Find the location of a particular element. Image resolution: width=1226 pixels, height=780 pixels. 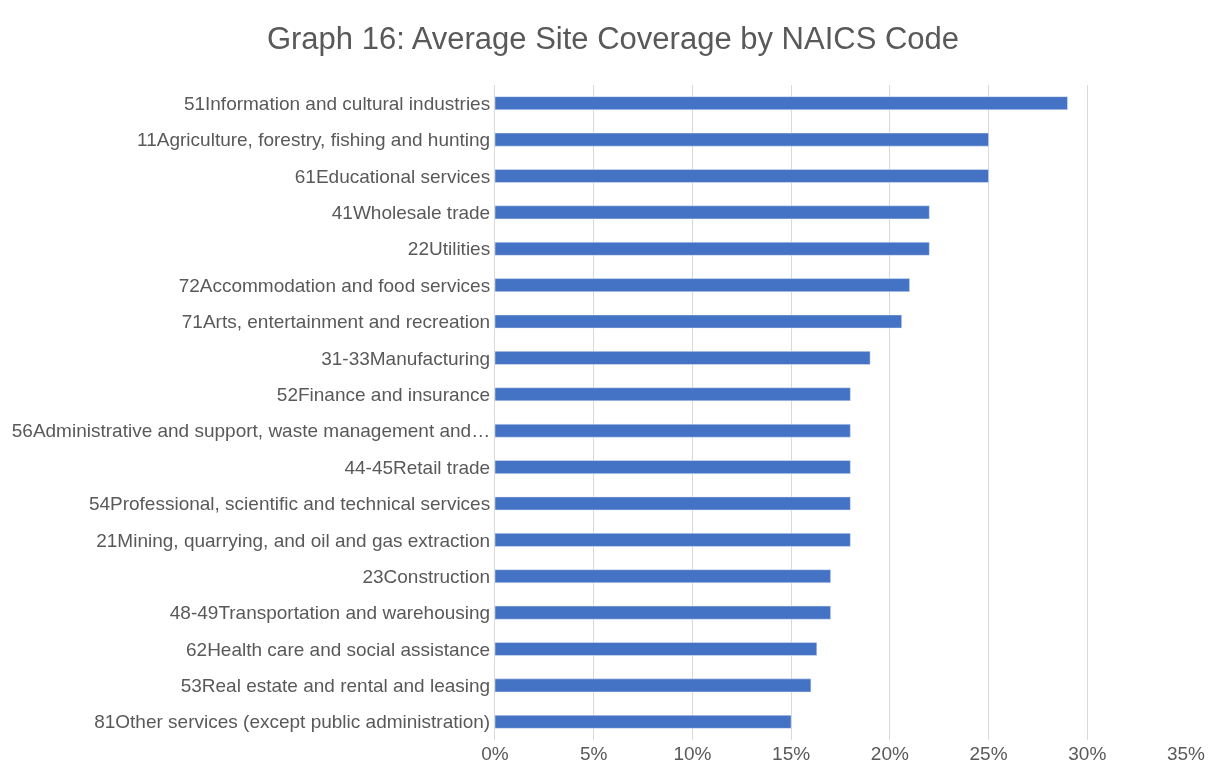

y-tick-label: 48-49Transportation and warehousing is located at coordinates (330, 613).